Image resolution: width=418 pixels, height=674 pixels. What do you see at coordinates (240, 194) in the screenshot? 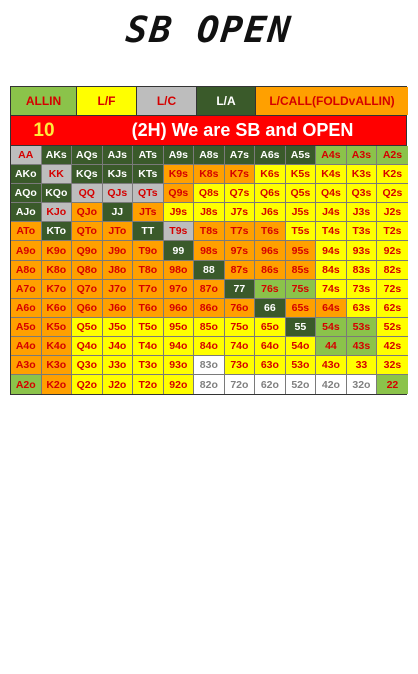
I see `hand-cell-q7s: Q7s` at bounding box center [240, 194].